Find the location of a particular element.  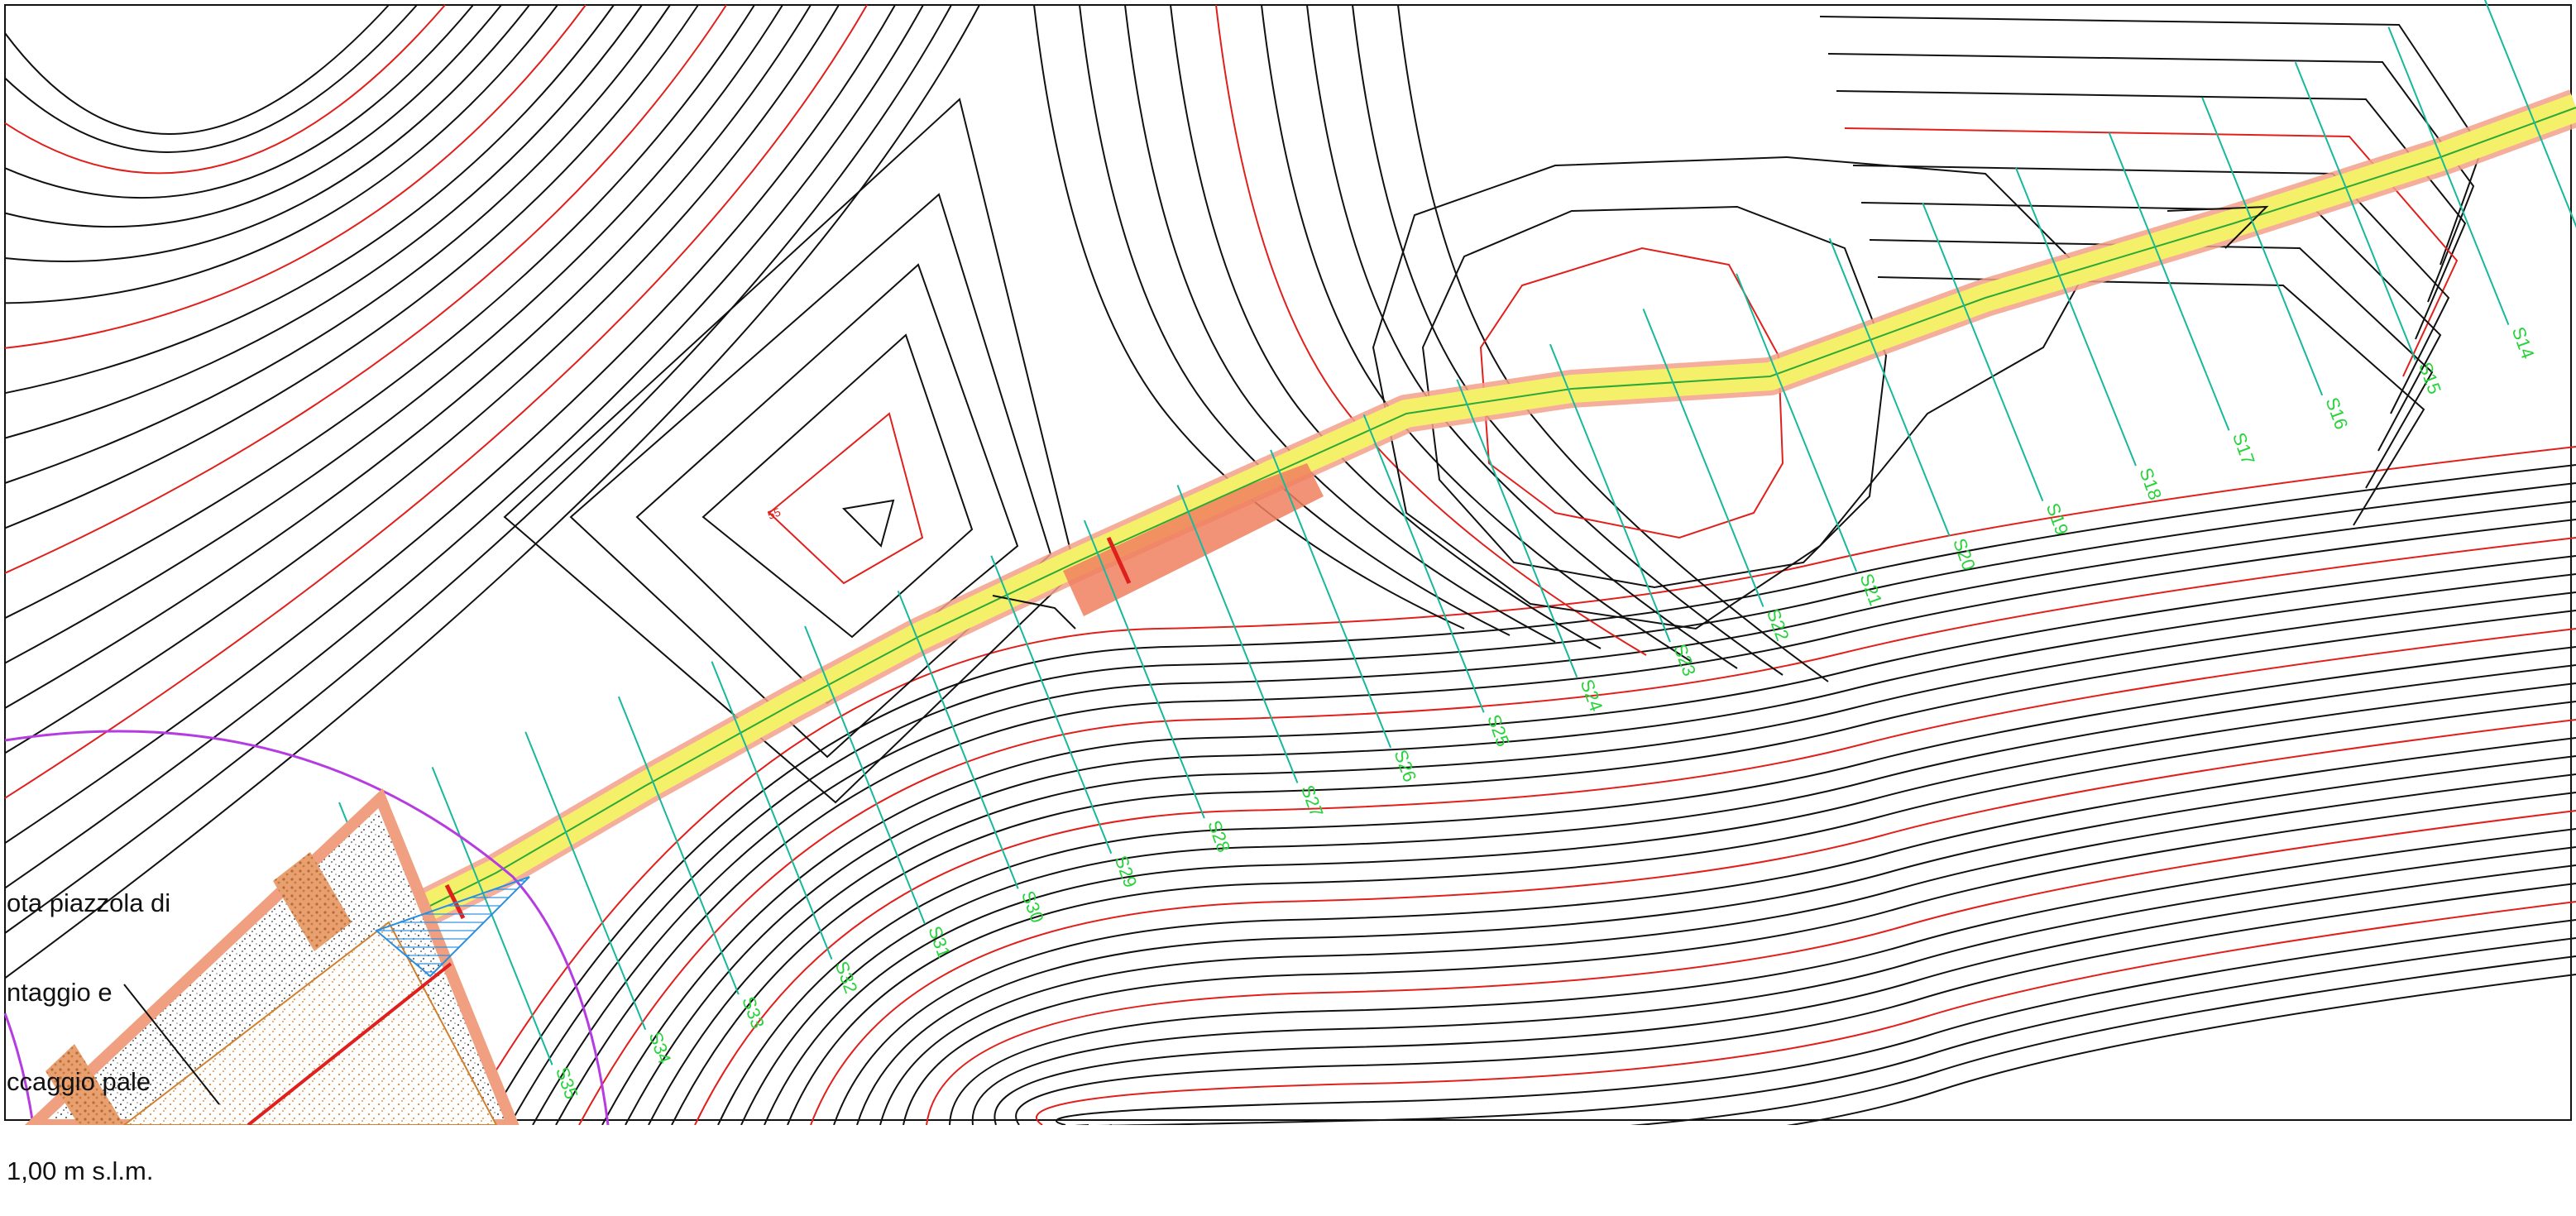

section-label: S24 is located at coordinates (1592, 695).